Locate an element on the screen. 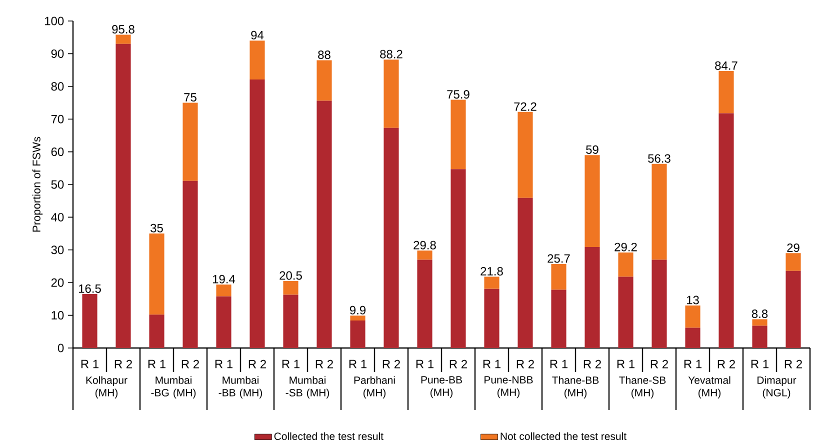 Image resolution: width=818 pixels, height=446 pixels. total-label: 20.5 is located at coordinates (291, 275).